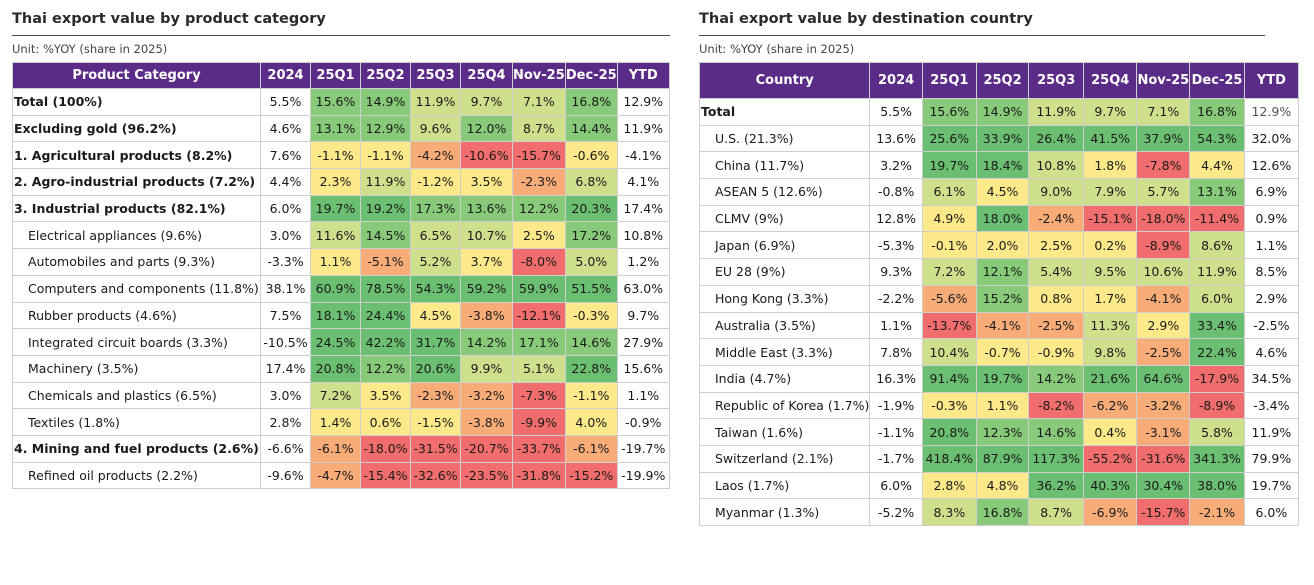 Image resolution: width=1314 pixels, height=585 pixels. What do you see at coordinates (1163, 218) in the screenshot?
I see `value-cell: -18.0%` at bounding box center [1163, 218].